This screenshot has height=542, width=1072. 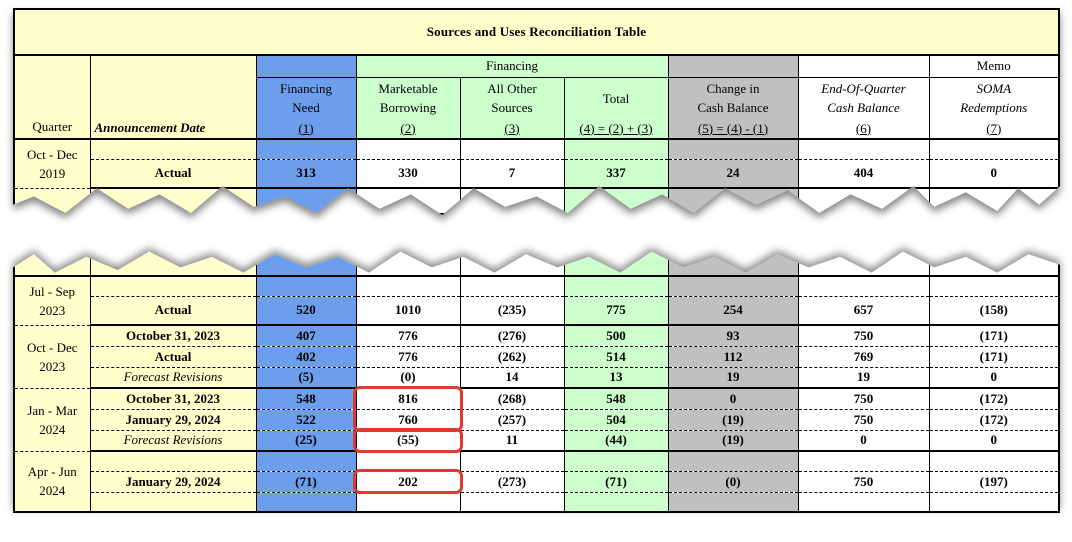 I want to click on table-row: Actual 313 330 7 337 24 404 0, so click(x=537, y=174).